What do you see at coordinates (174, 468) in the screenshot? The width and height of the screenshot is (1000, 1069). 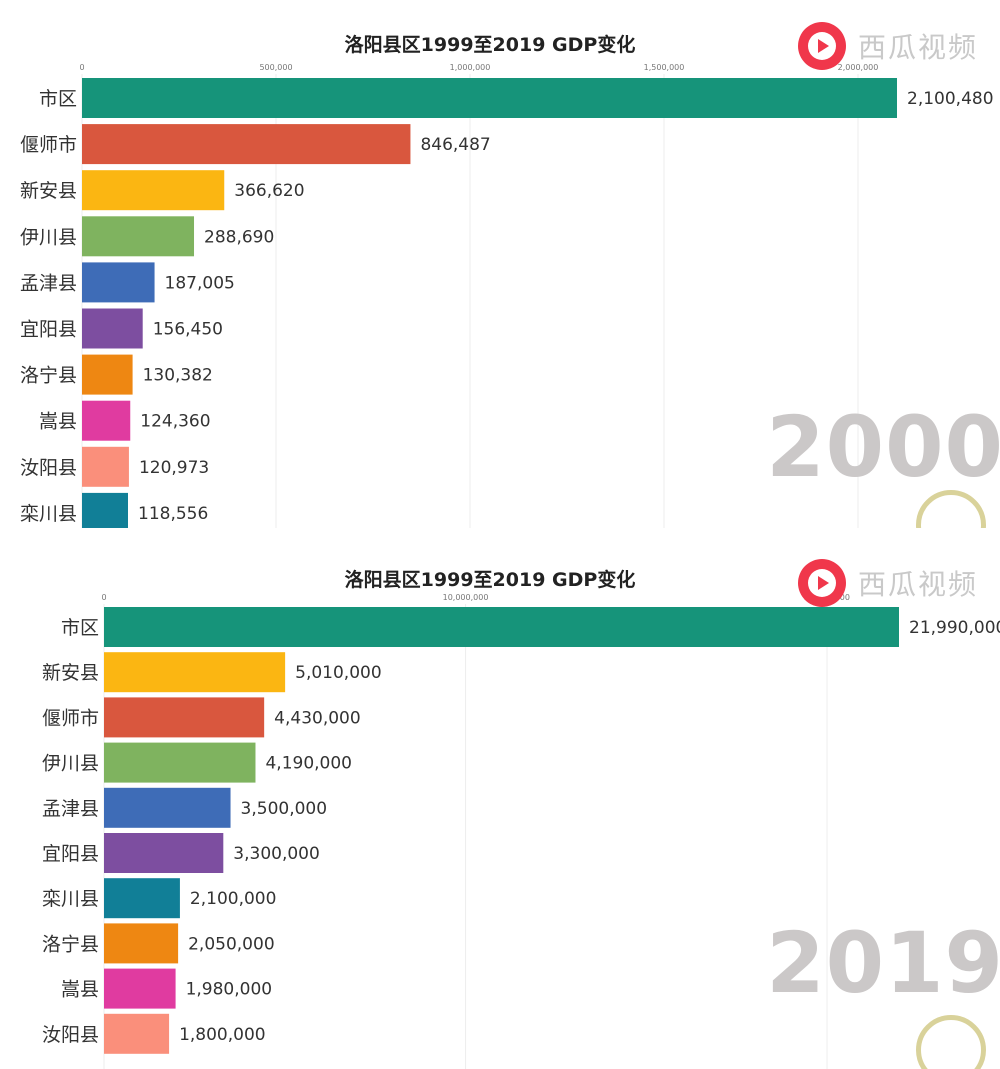 I see `value-label: 120,973` at bounding box center [174, 468].